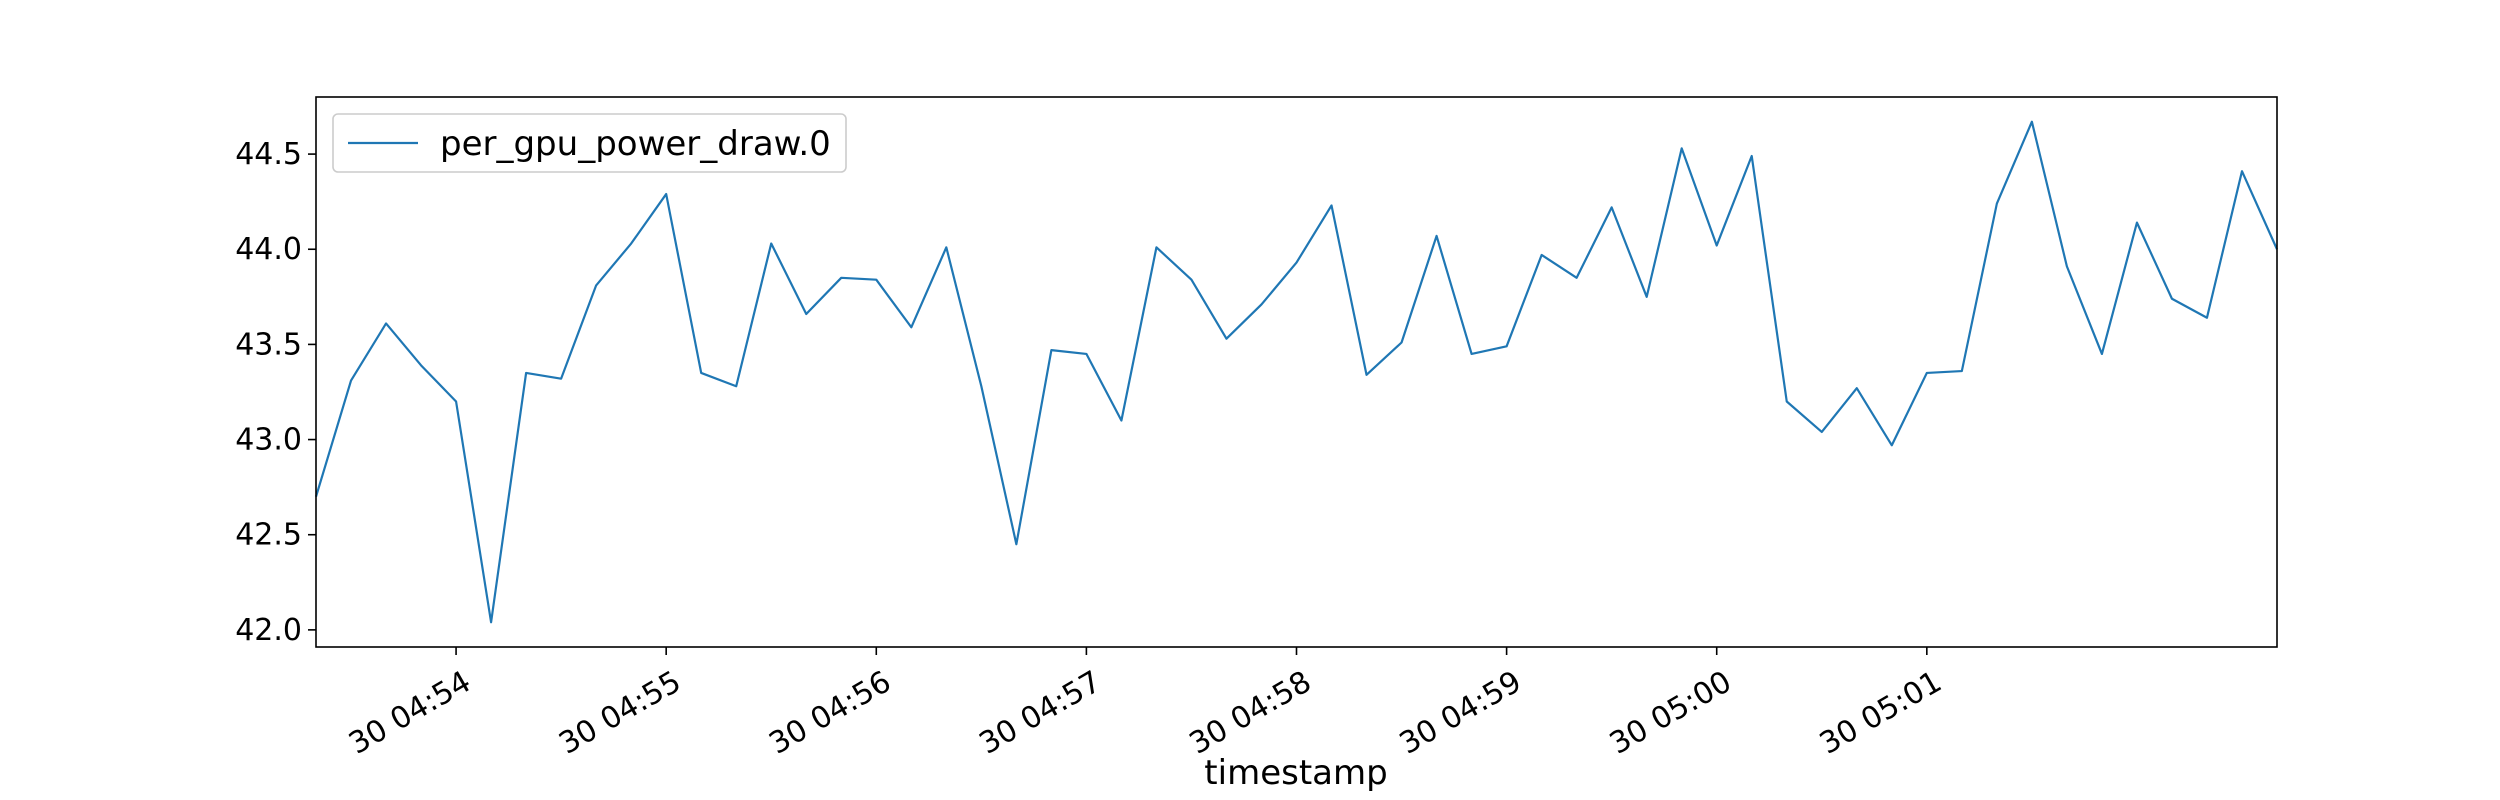 The height and width of the screenshot is (800, 2500). What do you see at coordinates (1461, 712) in the screenshot?
I see `x-tick-label: 30 04:59` at bounding box center [1461, 712].